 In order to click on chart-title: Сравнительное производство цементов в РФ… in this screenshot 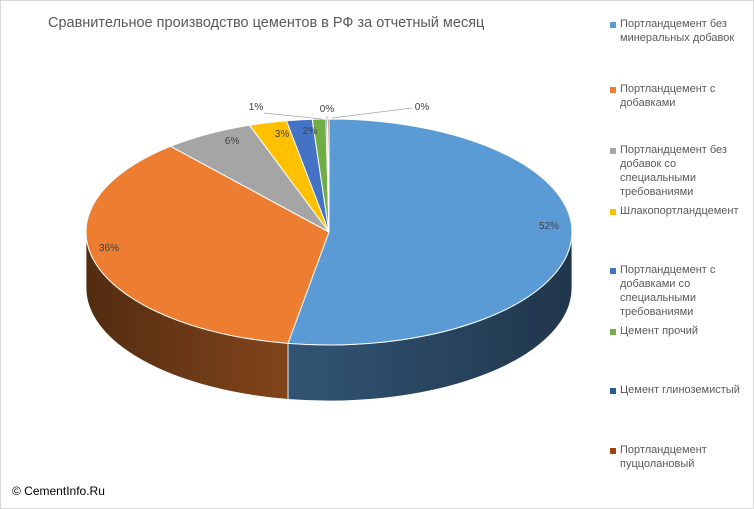, I will do `click(266, 23)`.